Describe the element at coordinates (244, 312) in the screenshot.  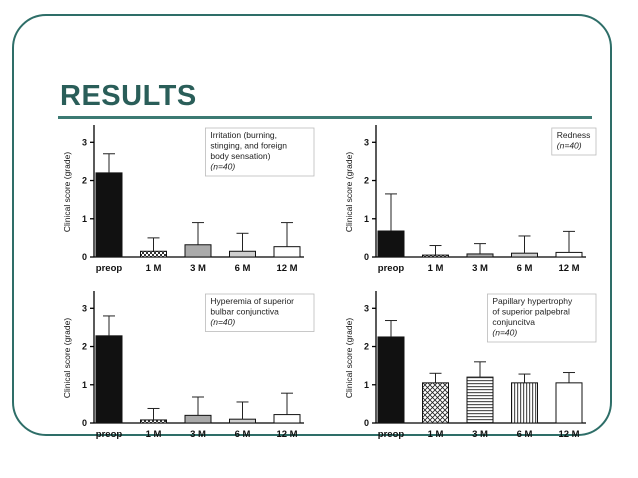
I see `legend-text: bulbar conjunctiva` at that location.